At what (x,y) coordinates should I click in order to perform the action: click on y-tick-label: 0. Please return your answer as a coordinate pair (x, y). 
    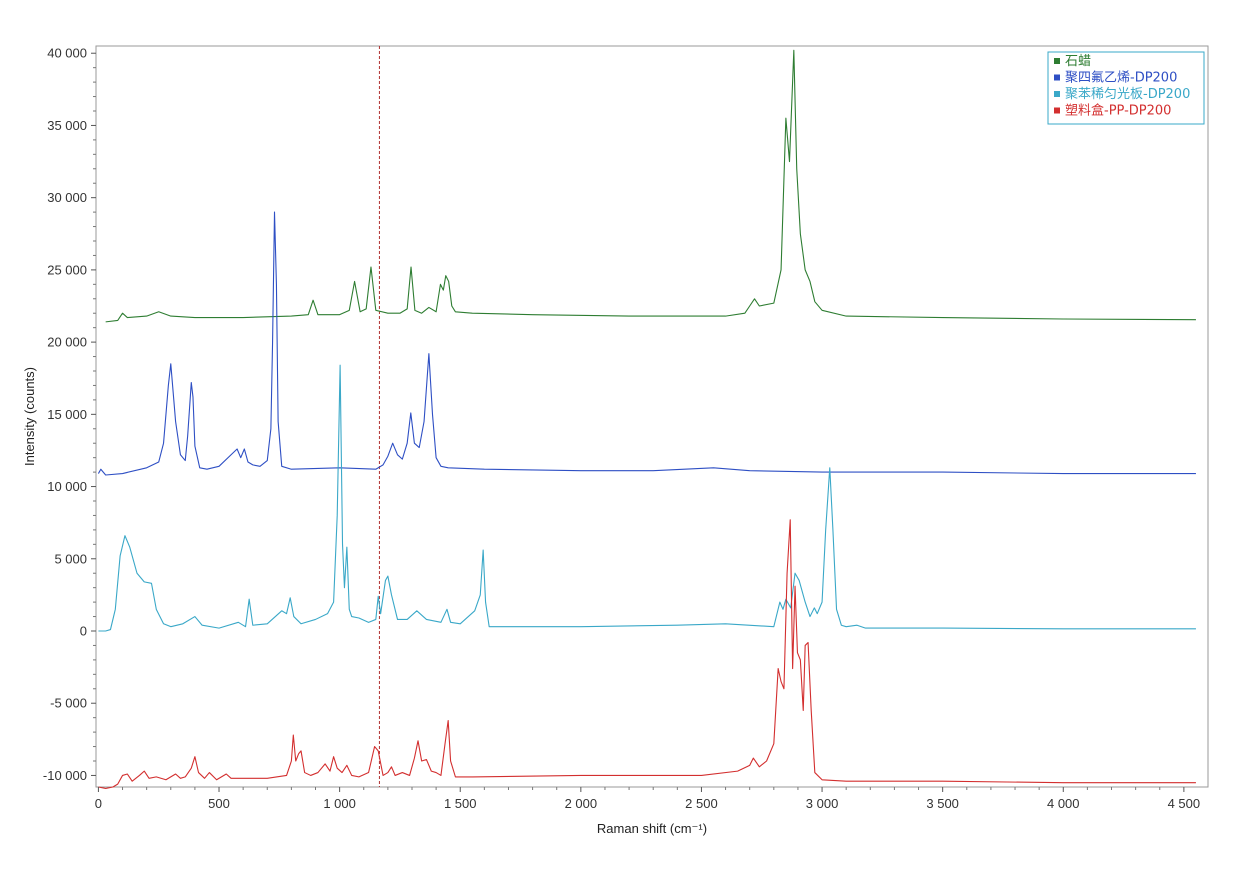
    Looking at the image, I should click on (83, 631).